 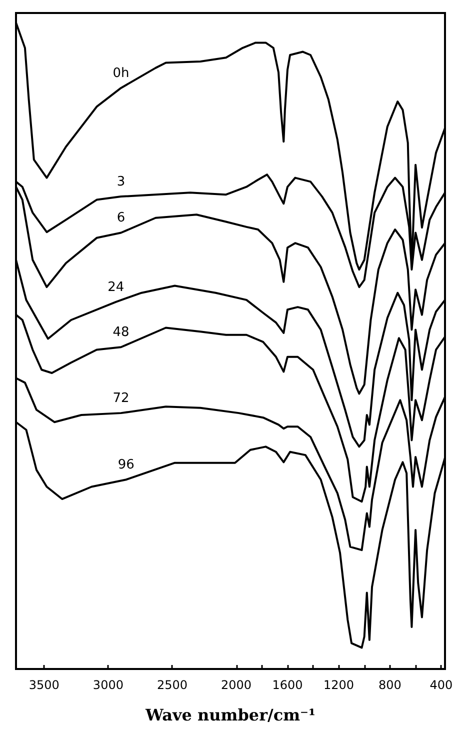 What do you see at coordinates (121, 73) in the screenshot?
I see `series-label: 0h` at bounding box center [121, 73].